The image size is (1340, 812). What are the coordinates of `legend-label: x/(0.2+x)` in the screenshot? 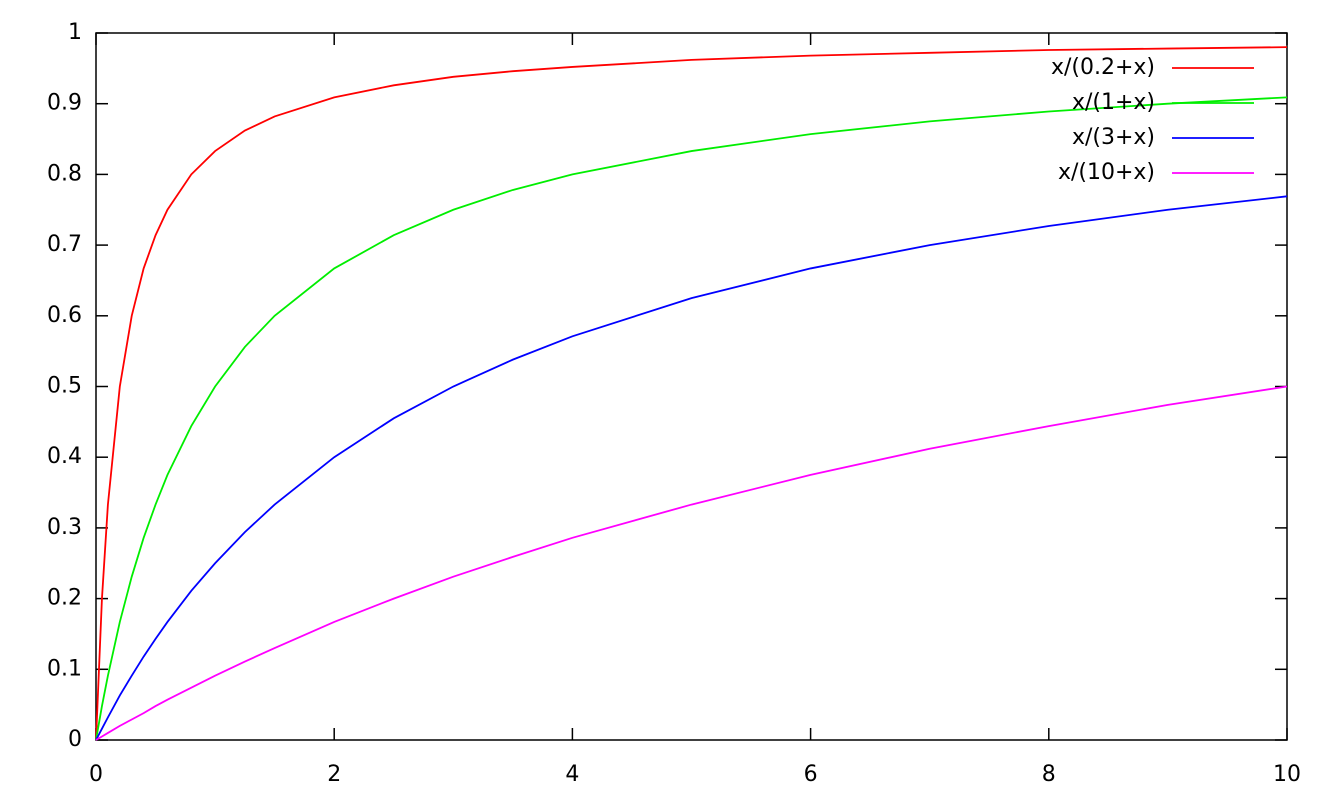 It's located at (1103, 67).